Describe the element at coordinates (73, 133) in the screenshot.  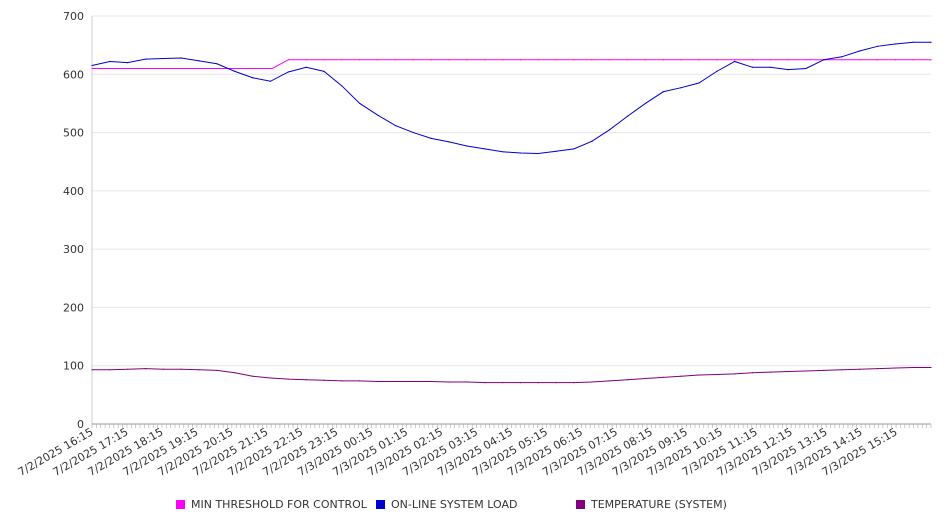
I see `y-tick-label: 500` at that location.